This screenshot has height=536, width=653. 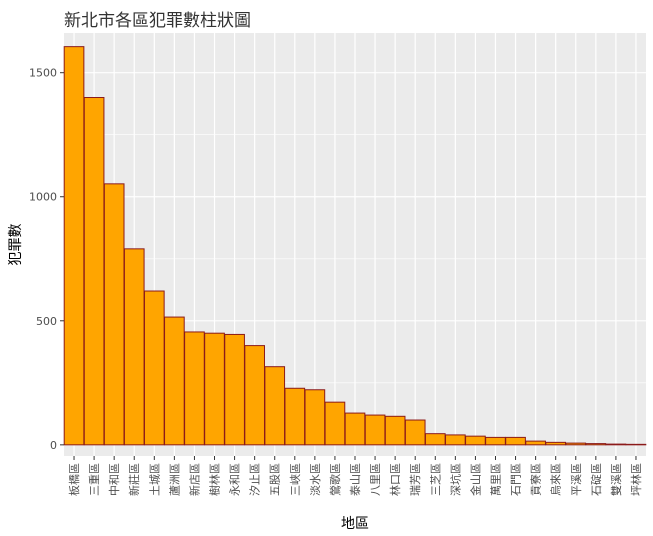 I want to click on x-tick-label: 新莊區, so click(x=134, y=479).